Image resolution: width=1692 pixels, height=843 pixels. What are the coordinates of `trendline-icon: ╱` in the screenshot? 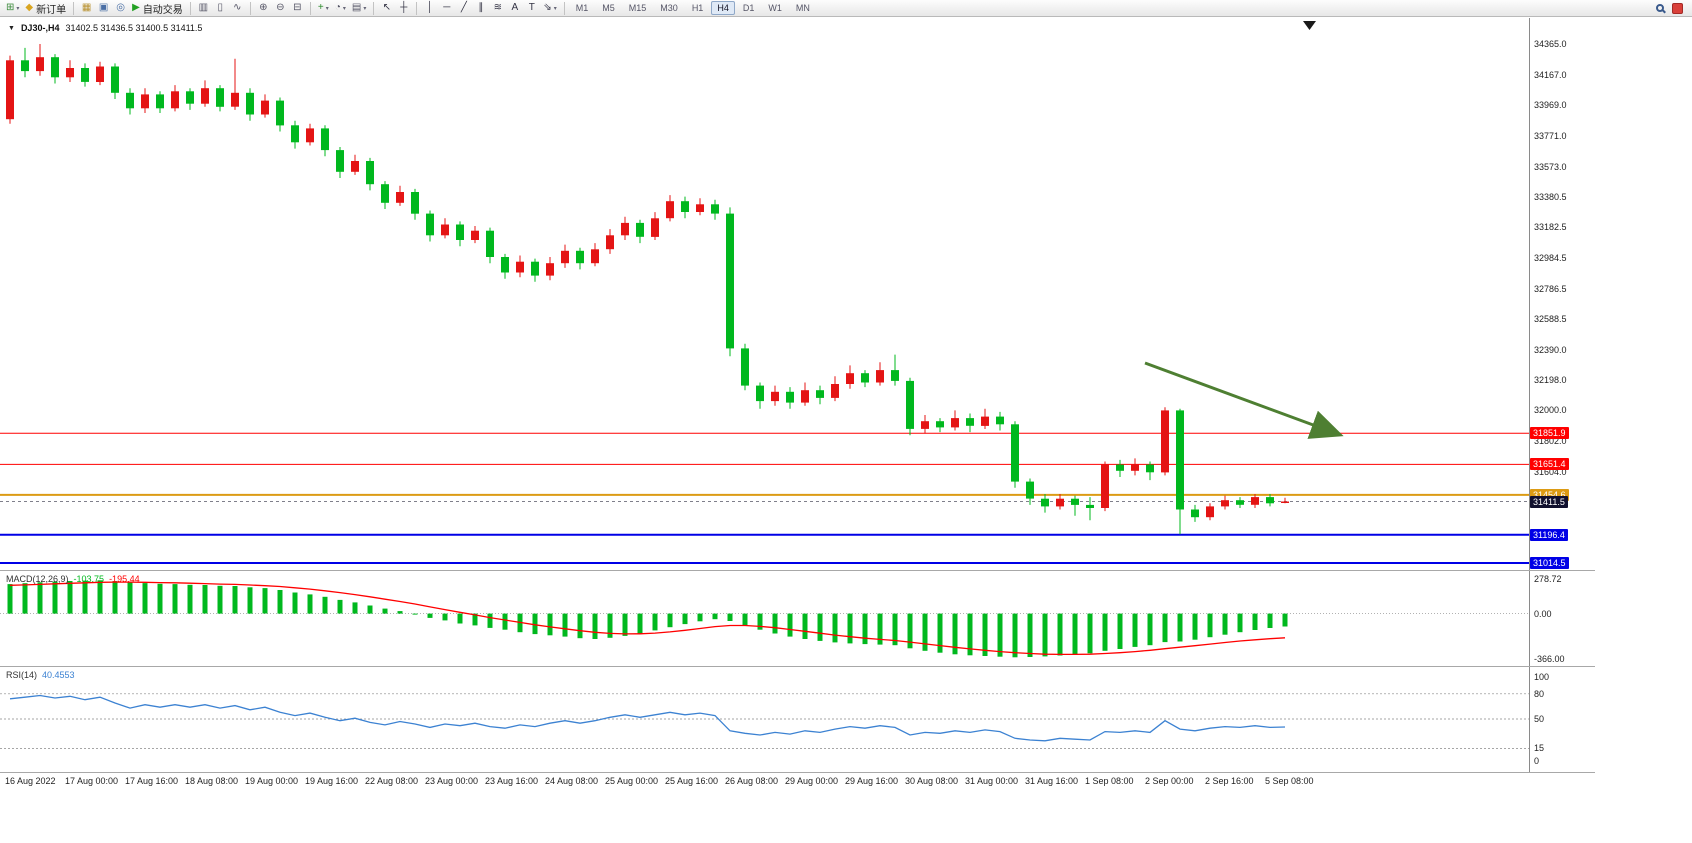 It's located at (463, 7).